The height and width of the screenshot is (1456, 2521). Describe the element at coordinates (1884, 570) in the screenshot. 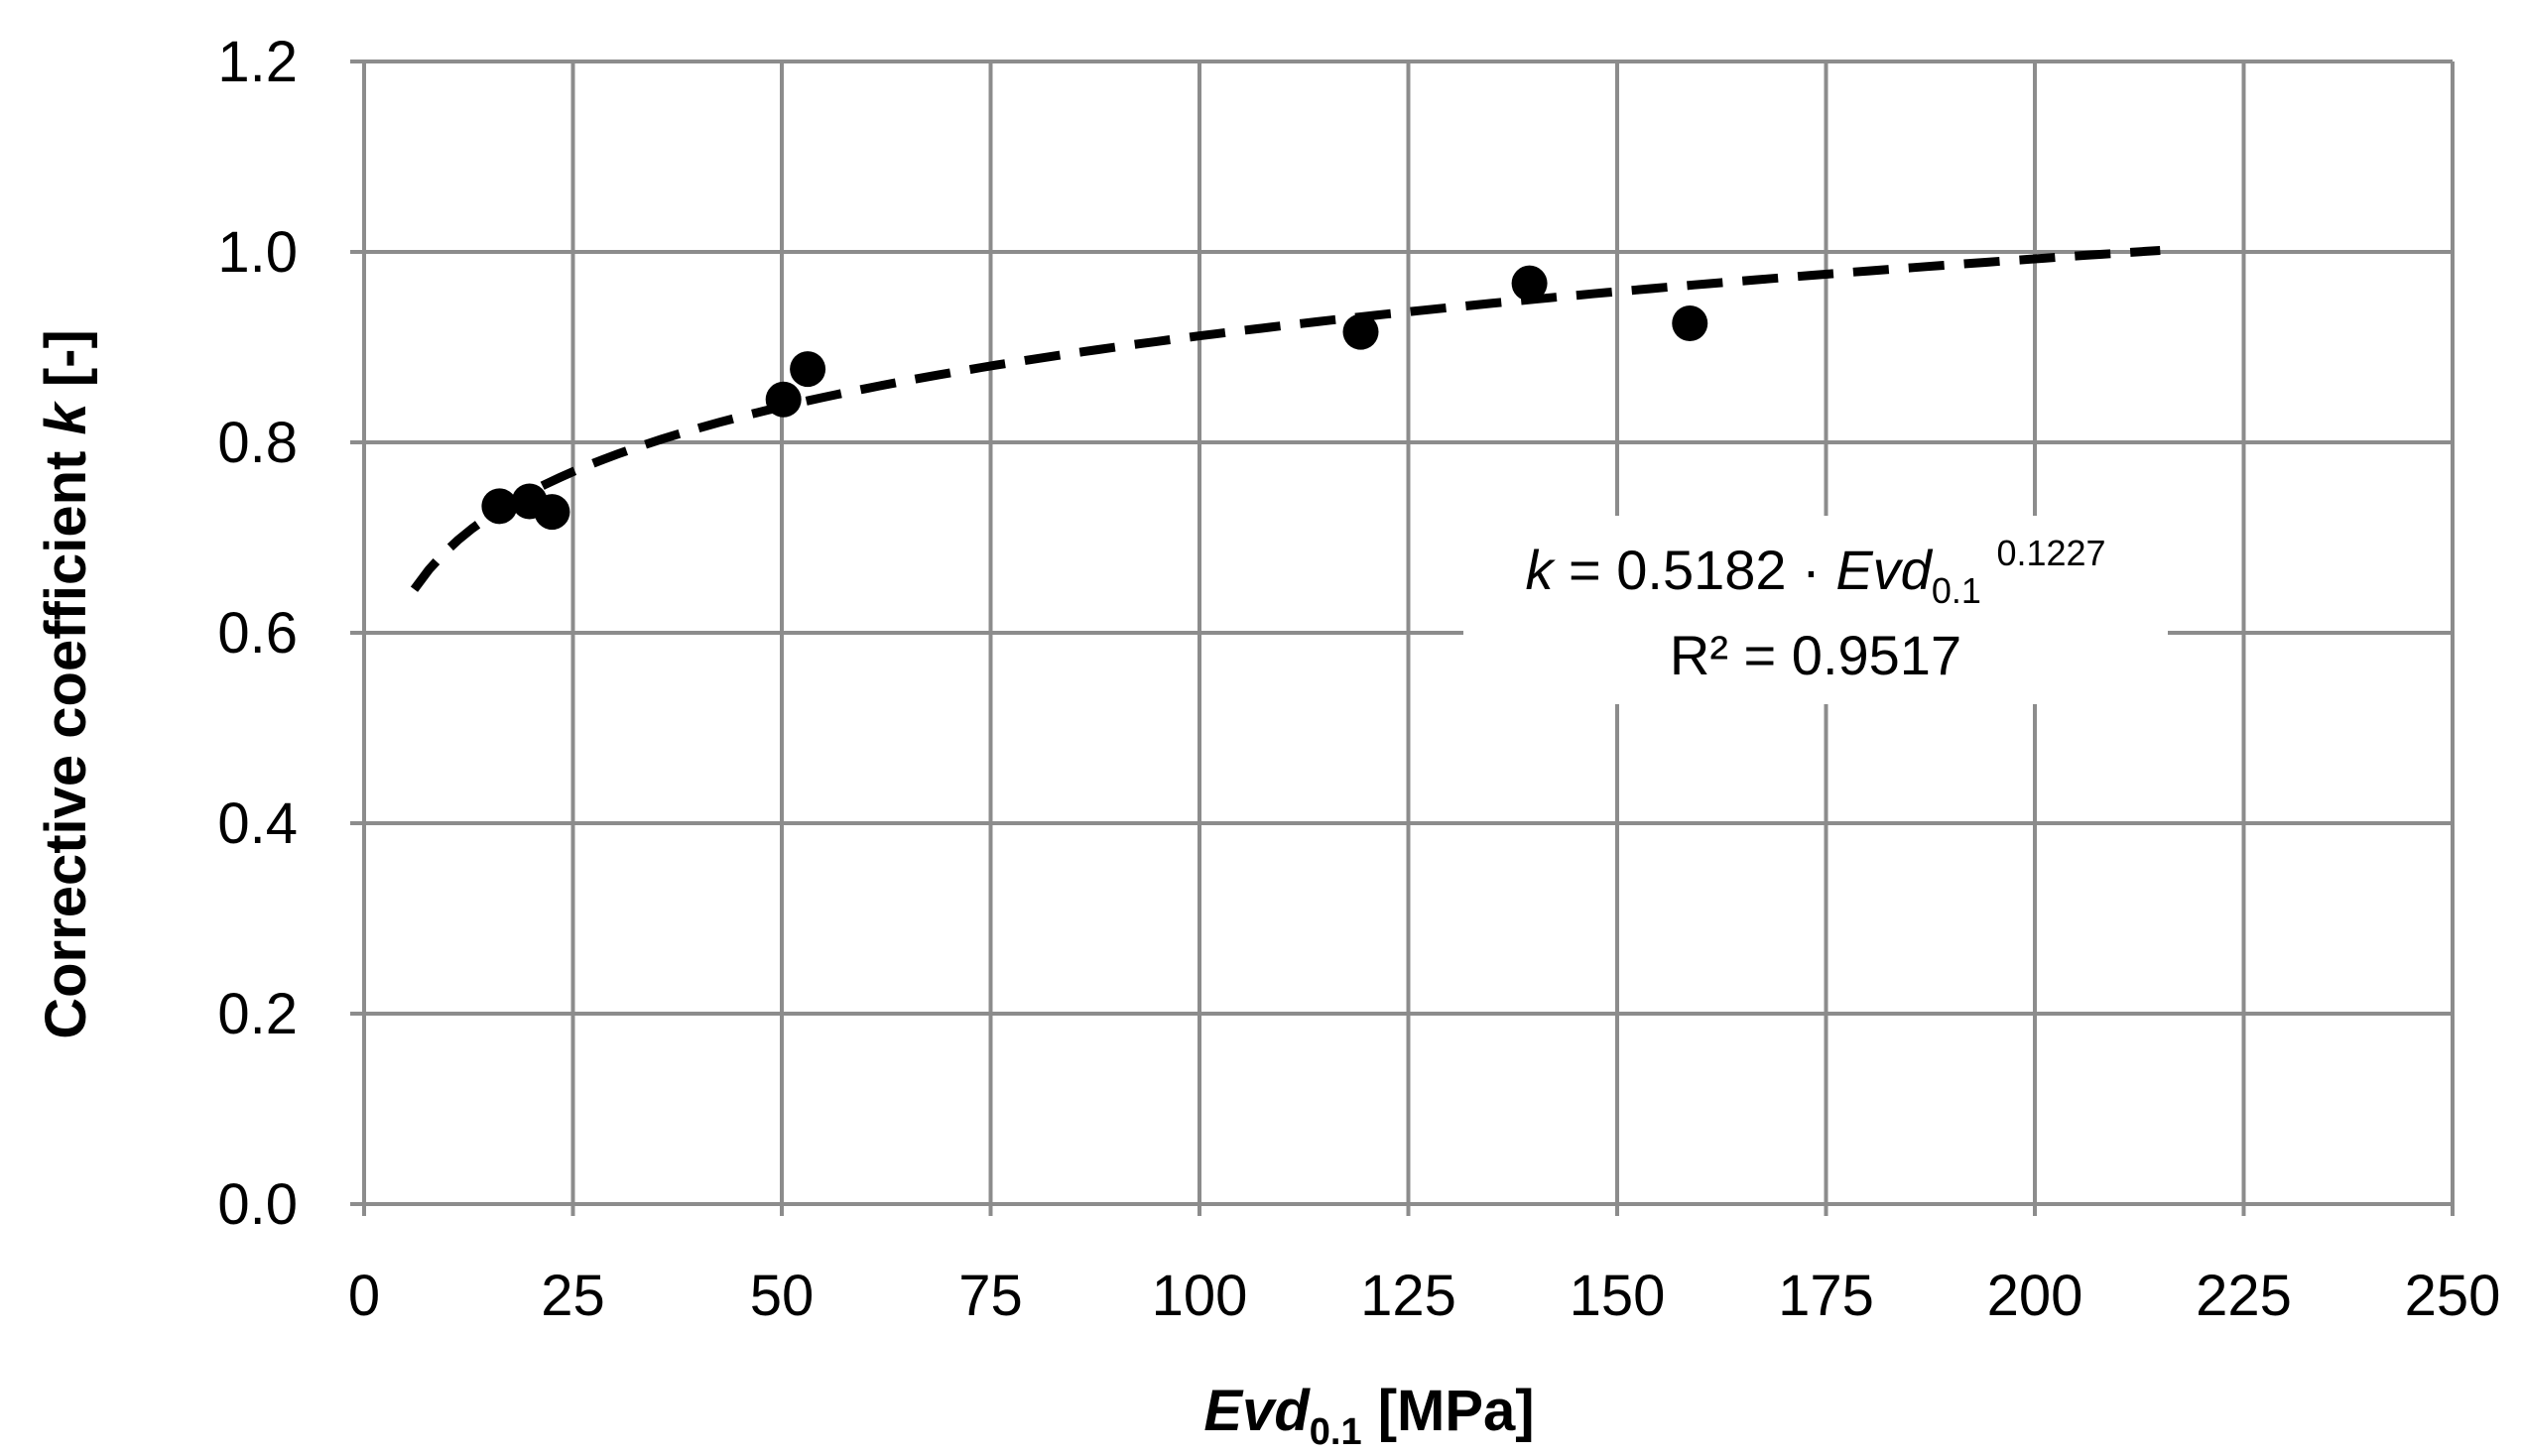

I see `equation-evd: Evd` at that location.